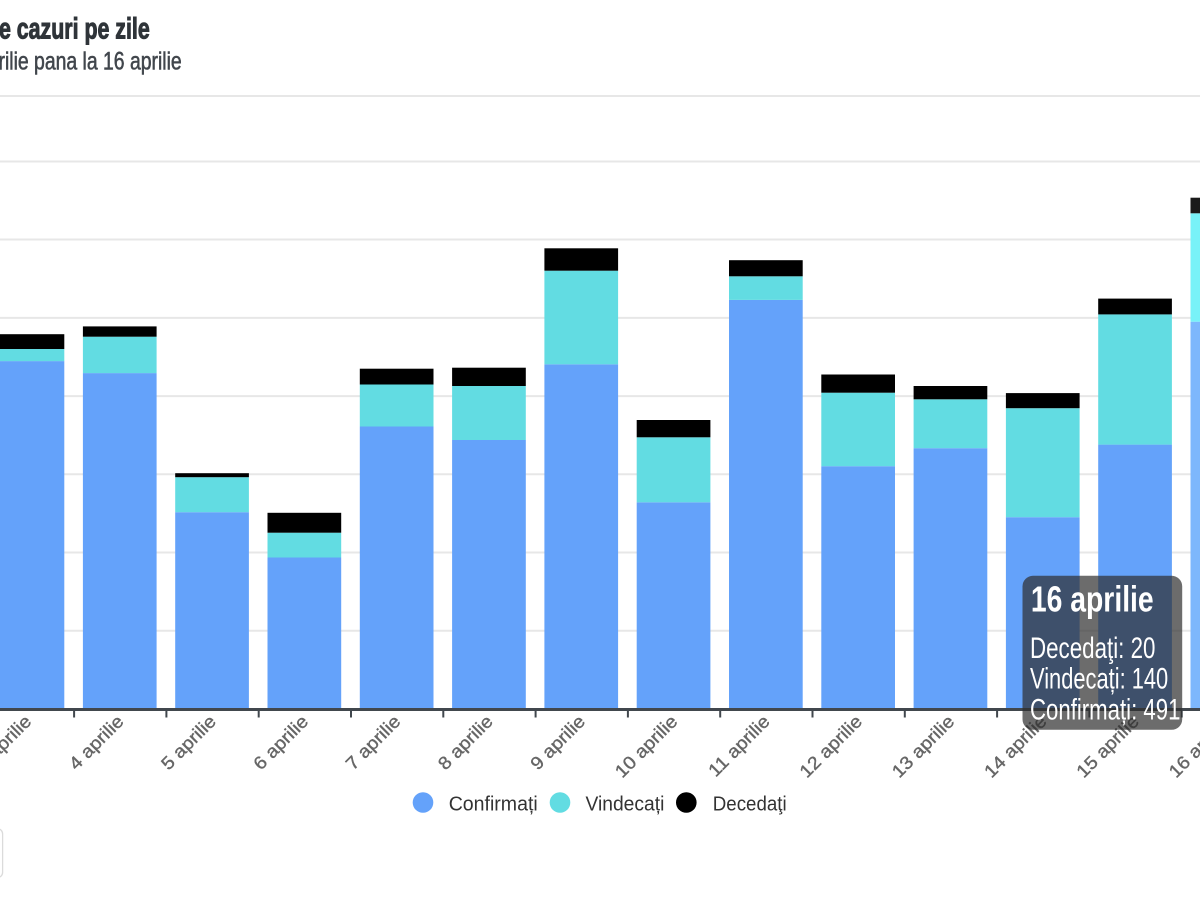 The width and height of the screenshot is (1200, 900). What do you see at coordinates (1092, 648) in the screenshot?
I see `svg-text: Decedaţi: 20` at bounding box center [1092, 648].